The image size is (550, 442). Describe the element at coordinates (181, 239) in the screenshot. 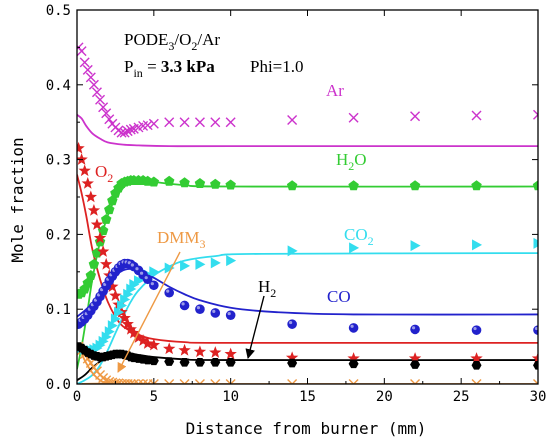

I see `label-dmm3: DMM3` at that location.